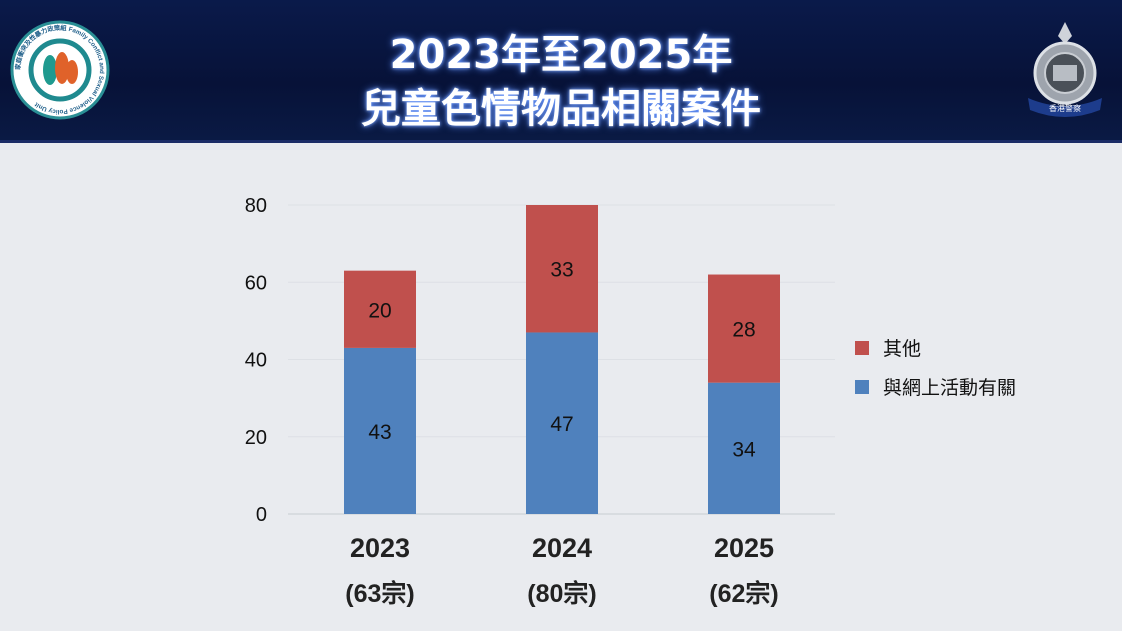  What do you see at coordinates (256, 206) in the screenshot?
I see `y-tick-label: 80` at bounding box center [256, 206].